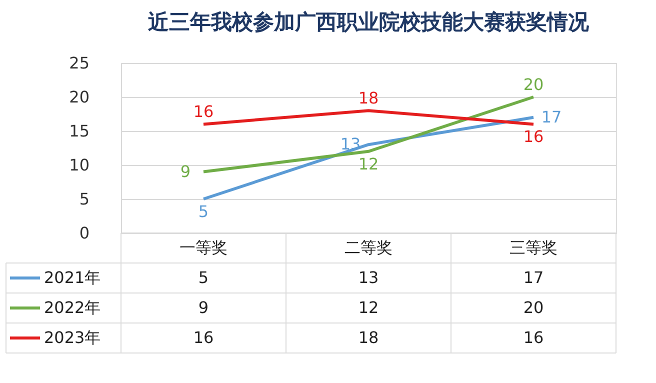 The image size is (656, 383). What do you see at coordinates (551, 116) in the screenshot?
I see `annotation: 17` at bounding box center [551, 116].